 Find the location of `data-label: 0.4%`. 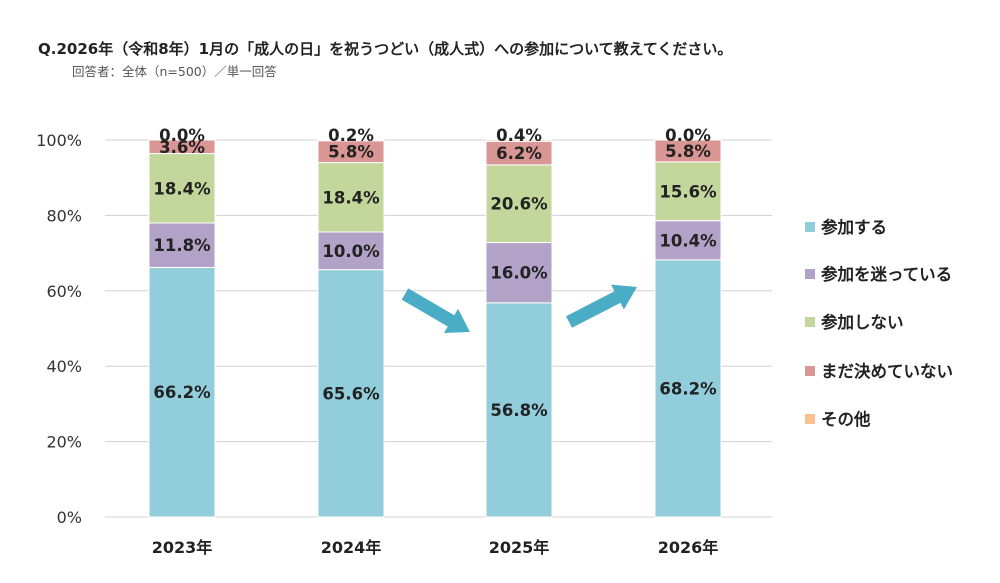

data-label: 0.4% is located at coordinates (519, 135).